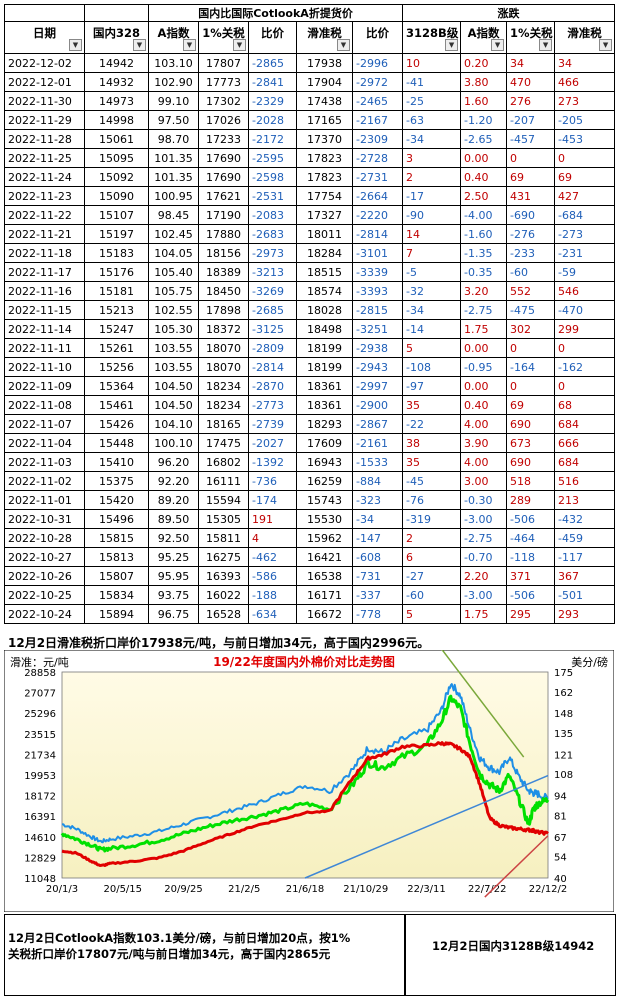 This screenshot has width=618, height=996. Describe the element at coordinates (531, 63) in the screenshot. I see `table-cell: 34` at that location.